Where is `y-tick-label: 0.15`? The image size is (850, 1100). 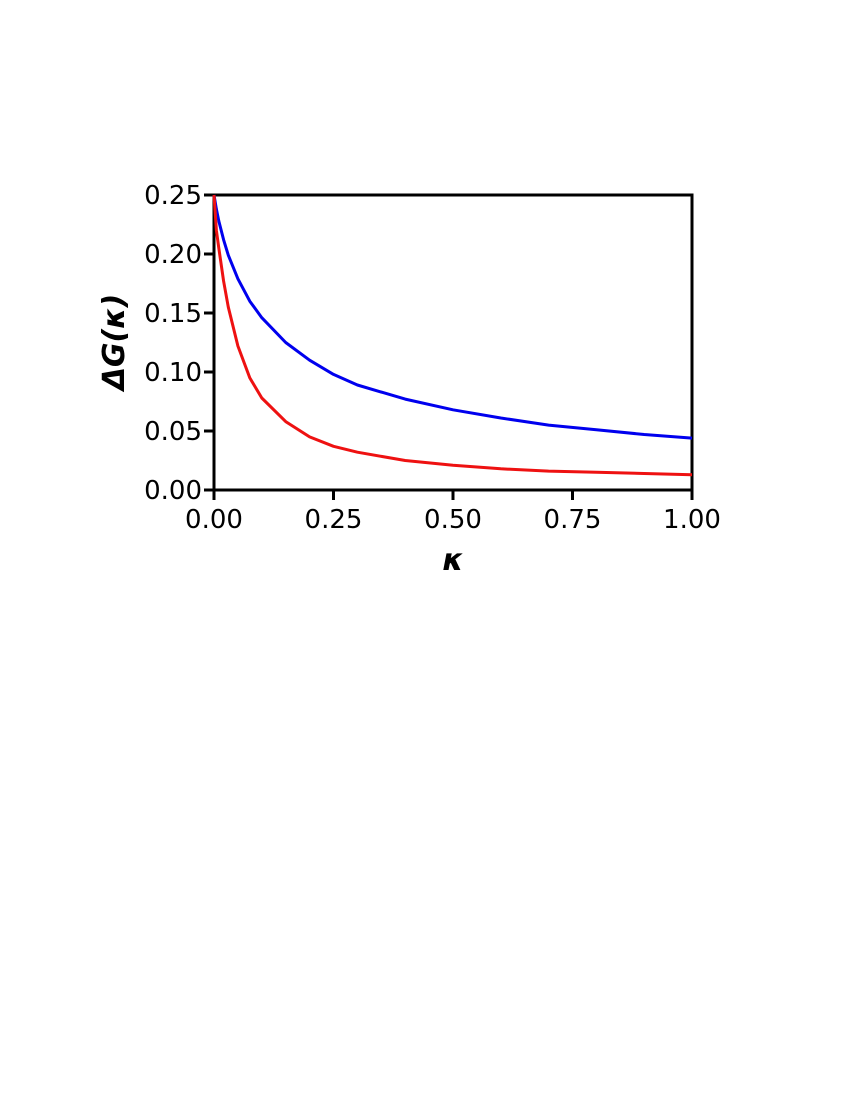
y-tick-label: 0.15 is located at coordinates (173, 314).